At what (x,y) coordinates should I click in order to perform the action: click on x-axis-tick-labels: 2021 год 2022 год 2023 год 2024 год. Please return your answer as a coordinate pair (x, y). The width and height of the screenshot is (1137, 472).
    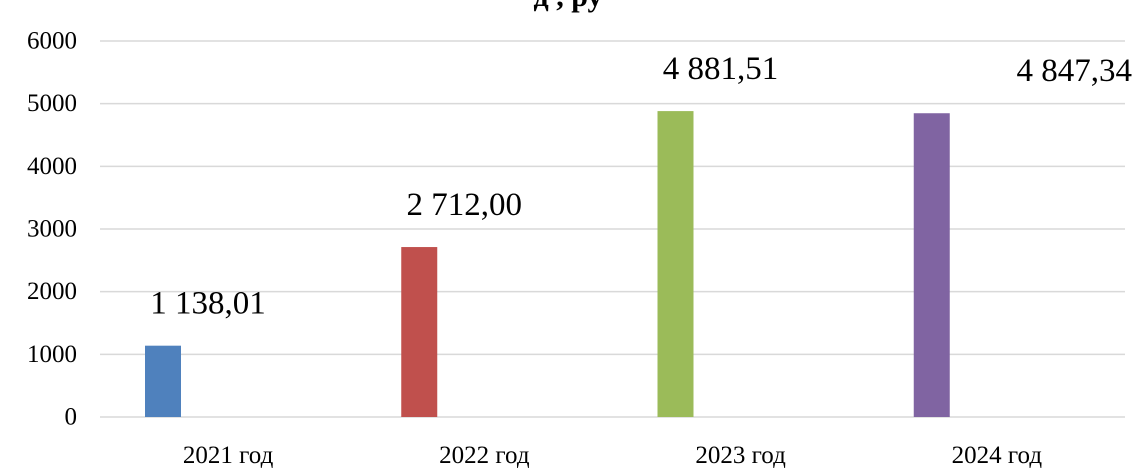
    Looking at the image, I should click on (612, 455).